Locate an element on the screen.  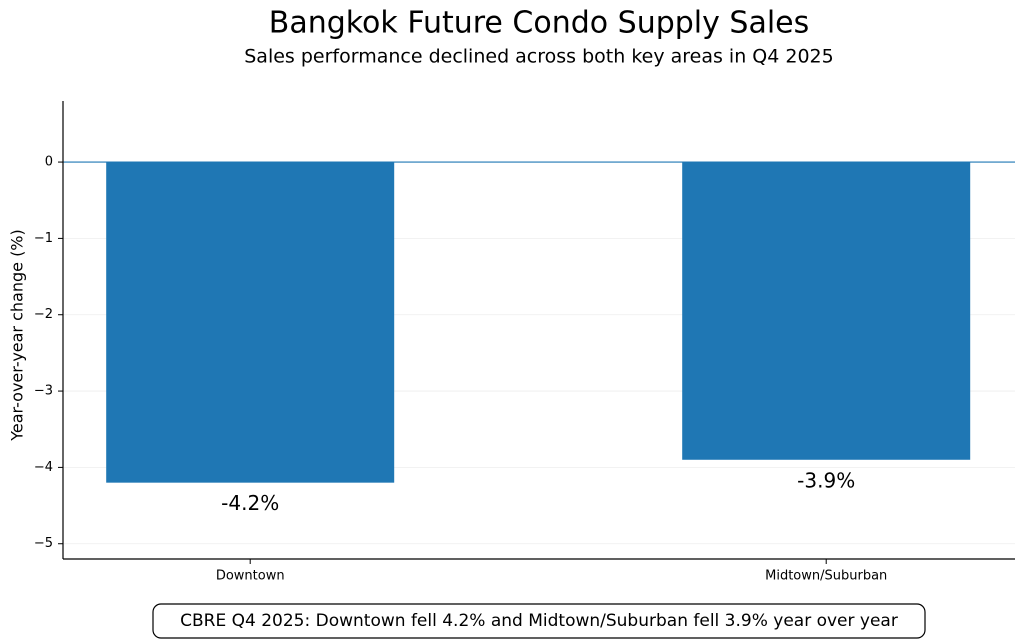
value-label: -3.9% is located at coordinates (826, 480).